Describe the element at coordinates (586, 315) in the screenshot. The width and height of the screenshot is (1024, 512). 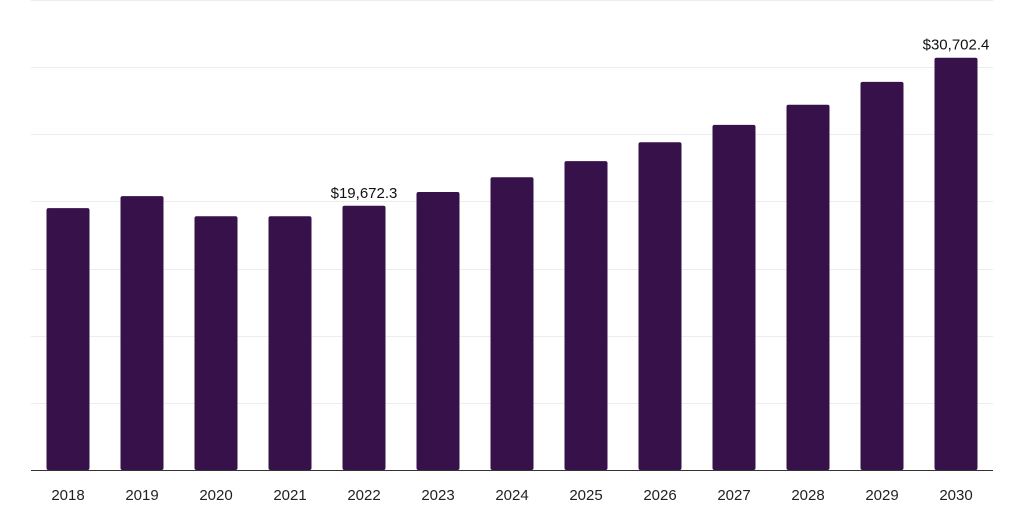
I see `bar-2025` at that location.